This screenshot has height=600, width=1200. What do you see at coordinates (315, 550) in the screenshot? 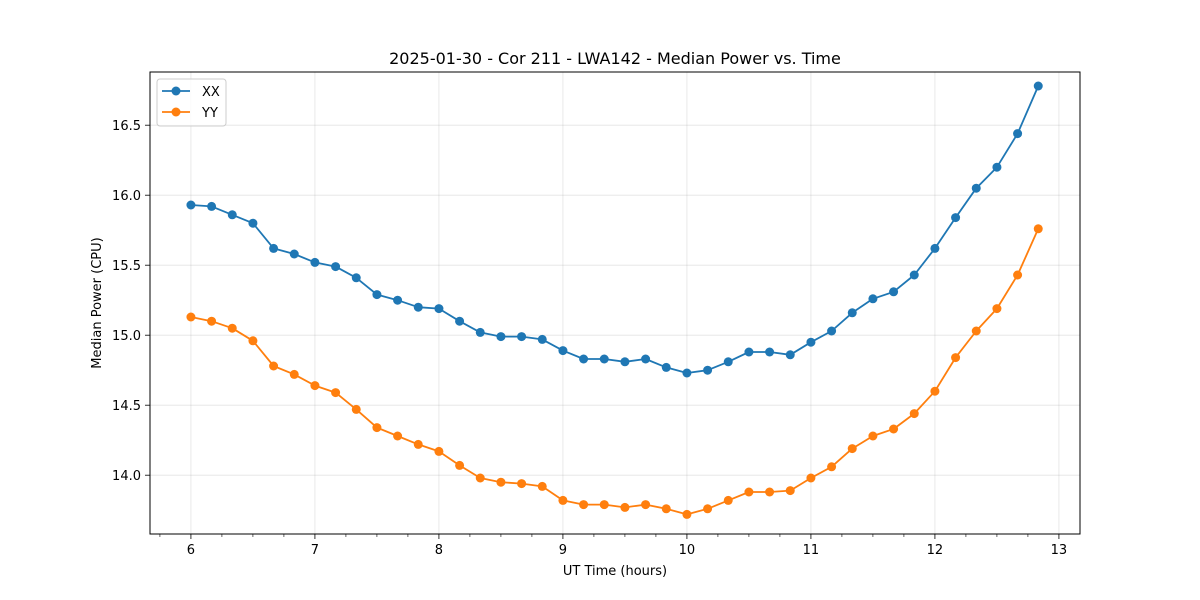
I see `x-tick-label: 7` at bounding box center [315, 550].